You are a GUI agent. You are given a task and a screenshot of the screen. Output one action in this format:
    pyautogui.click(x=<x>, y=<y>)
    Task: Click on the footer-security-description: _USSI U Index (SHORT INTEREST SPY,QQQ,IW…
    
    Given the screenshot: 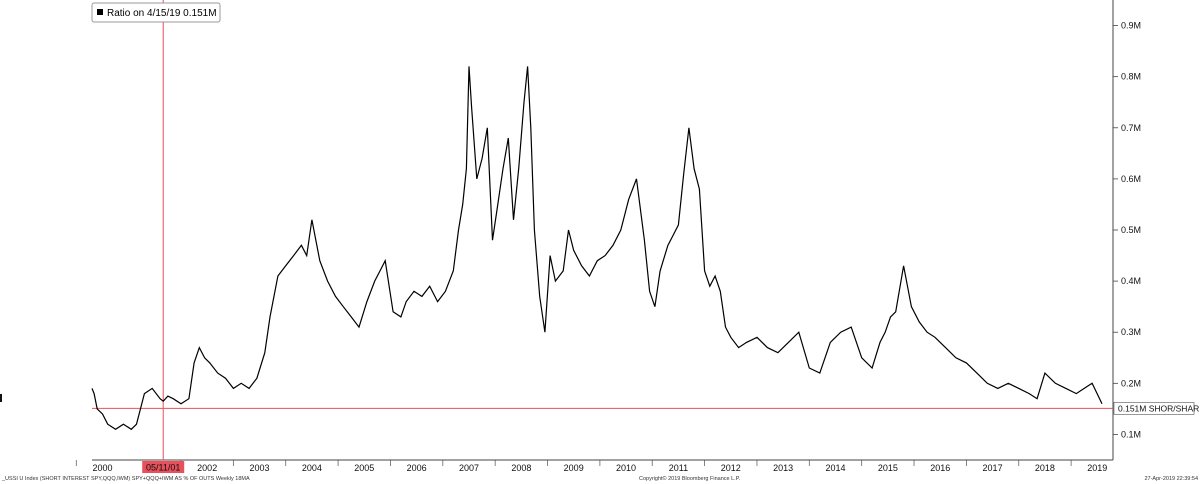 What is the action you would take?
    pyautogui.click(x=125, y=479)
    